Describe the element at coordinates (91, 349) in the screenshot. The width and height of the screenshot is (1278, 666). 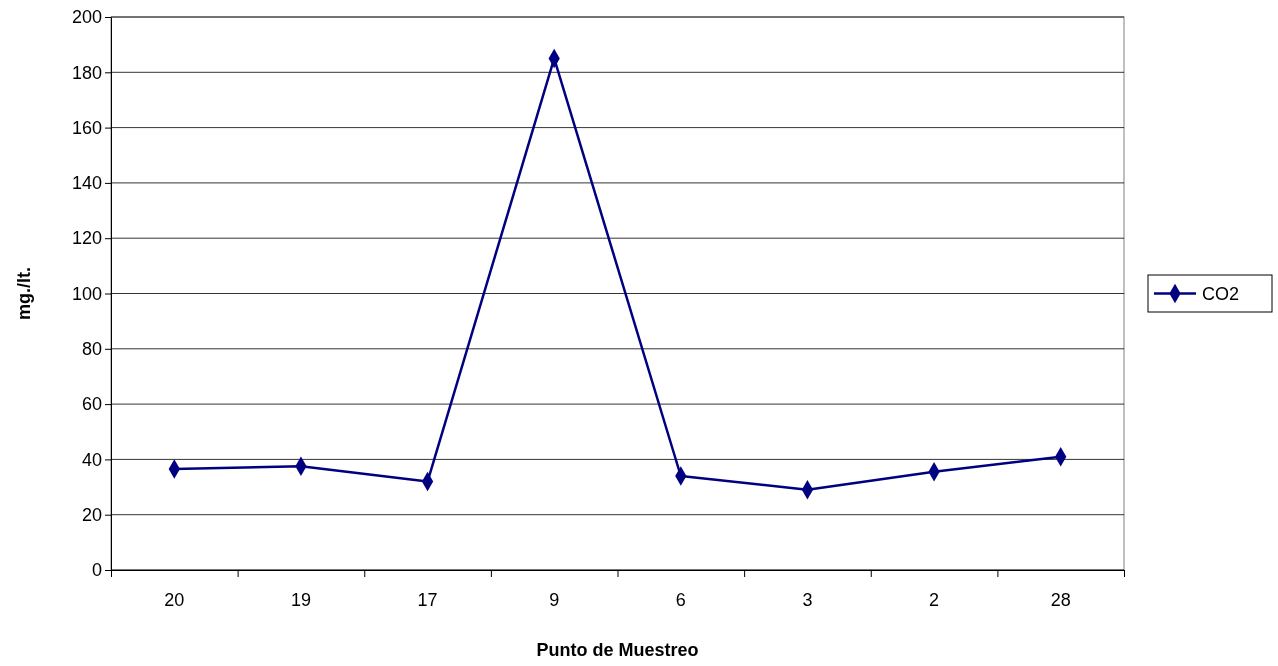
I see `y-tick-label: 80` at that location.